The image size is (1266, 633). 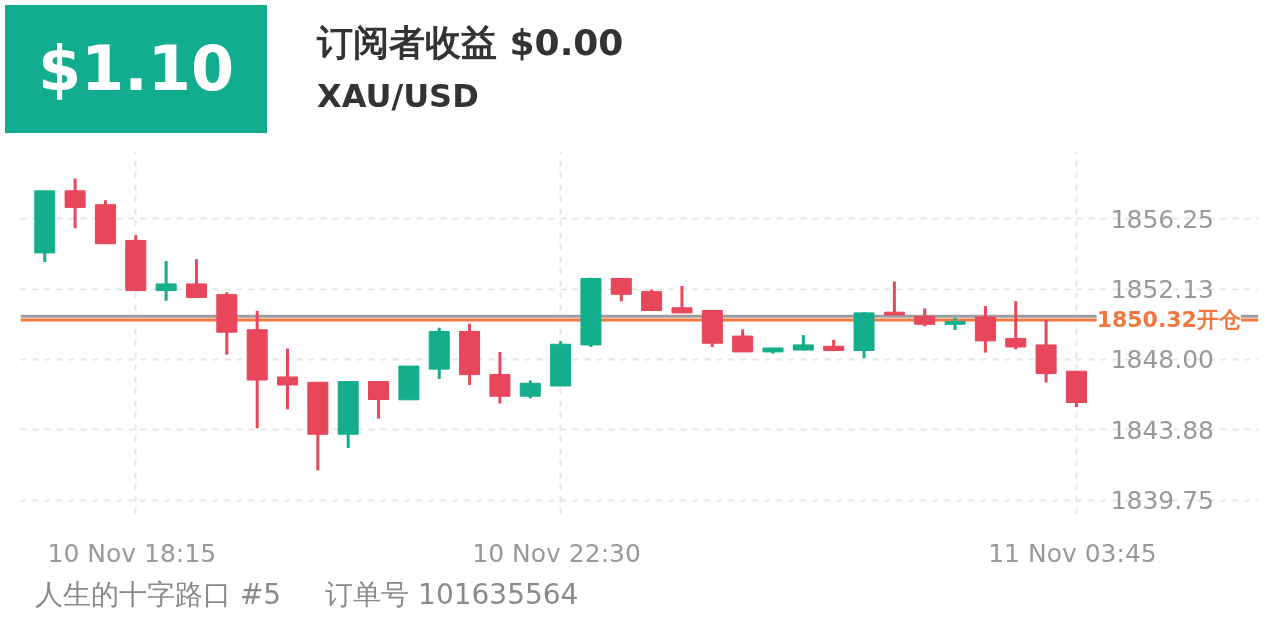 What do you see at coordinates (1162, 219) in the screenshot?
I see `y-tick-label: 1856.25` at bounding box center [1162, 219].